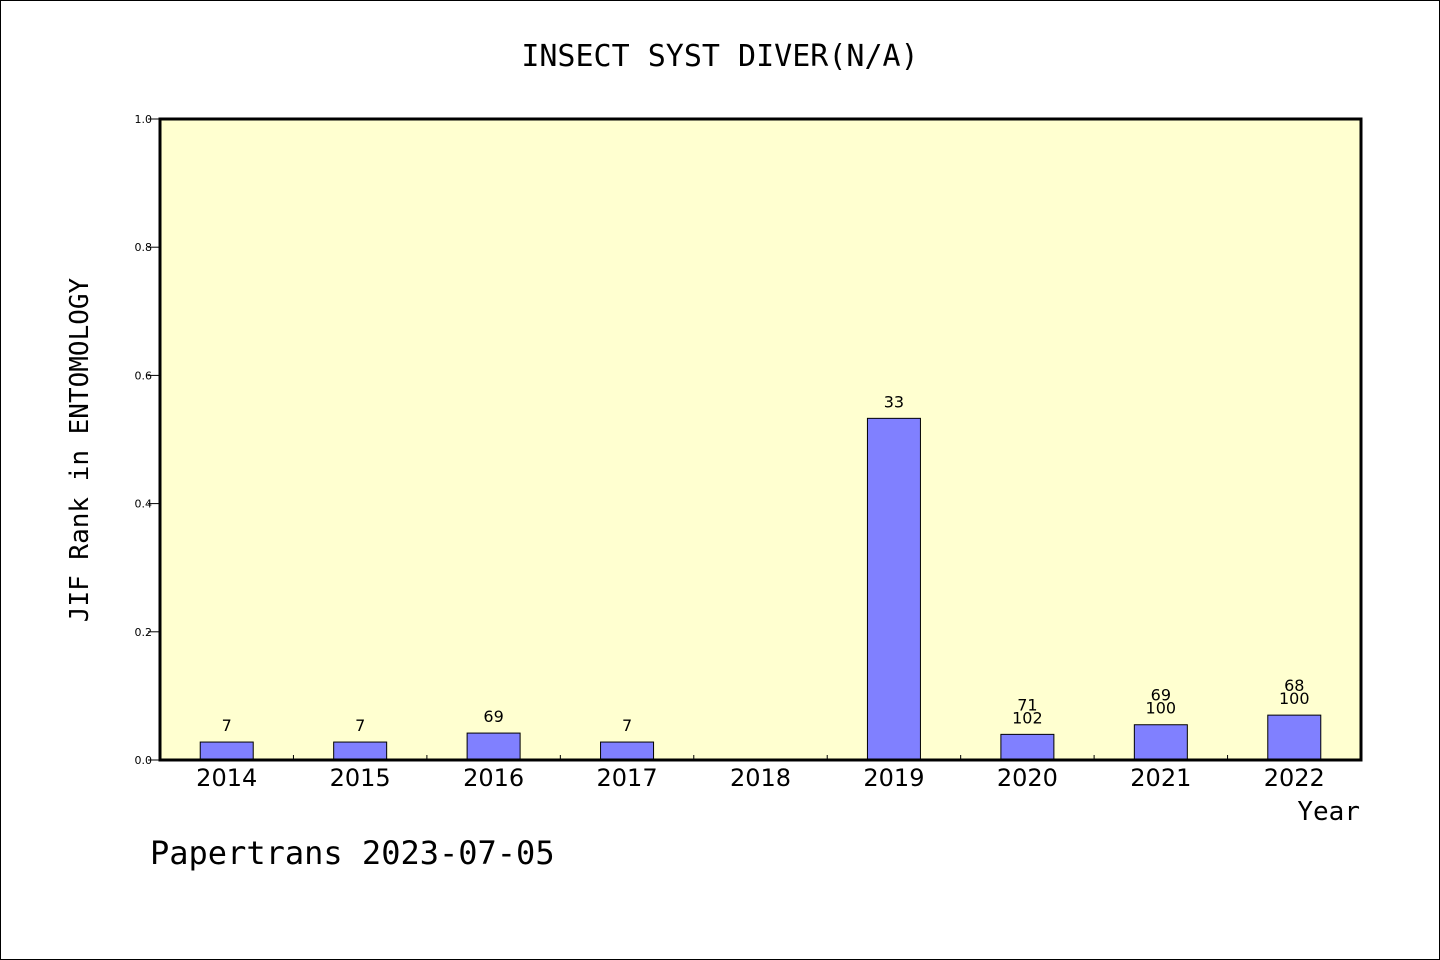 The image size is (1440, 960). What do you see at coordinates (760, 778) in the screenshot?
I see `x-tick-label: 2018` at bounding box center [760, 778].